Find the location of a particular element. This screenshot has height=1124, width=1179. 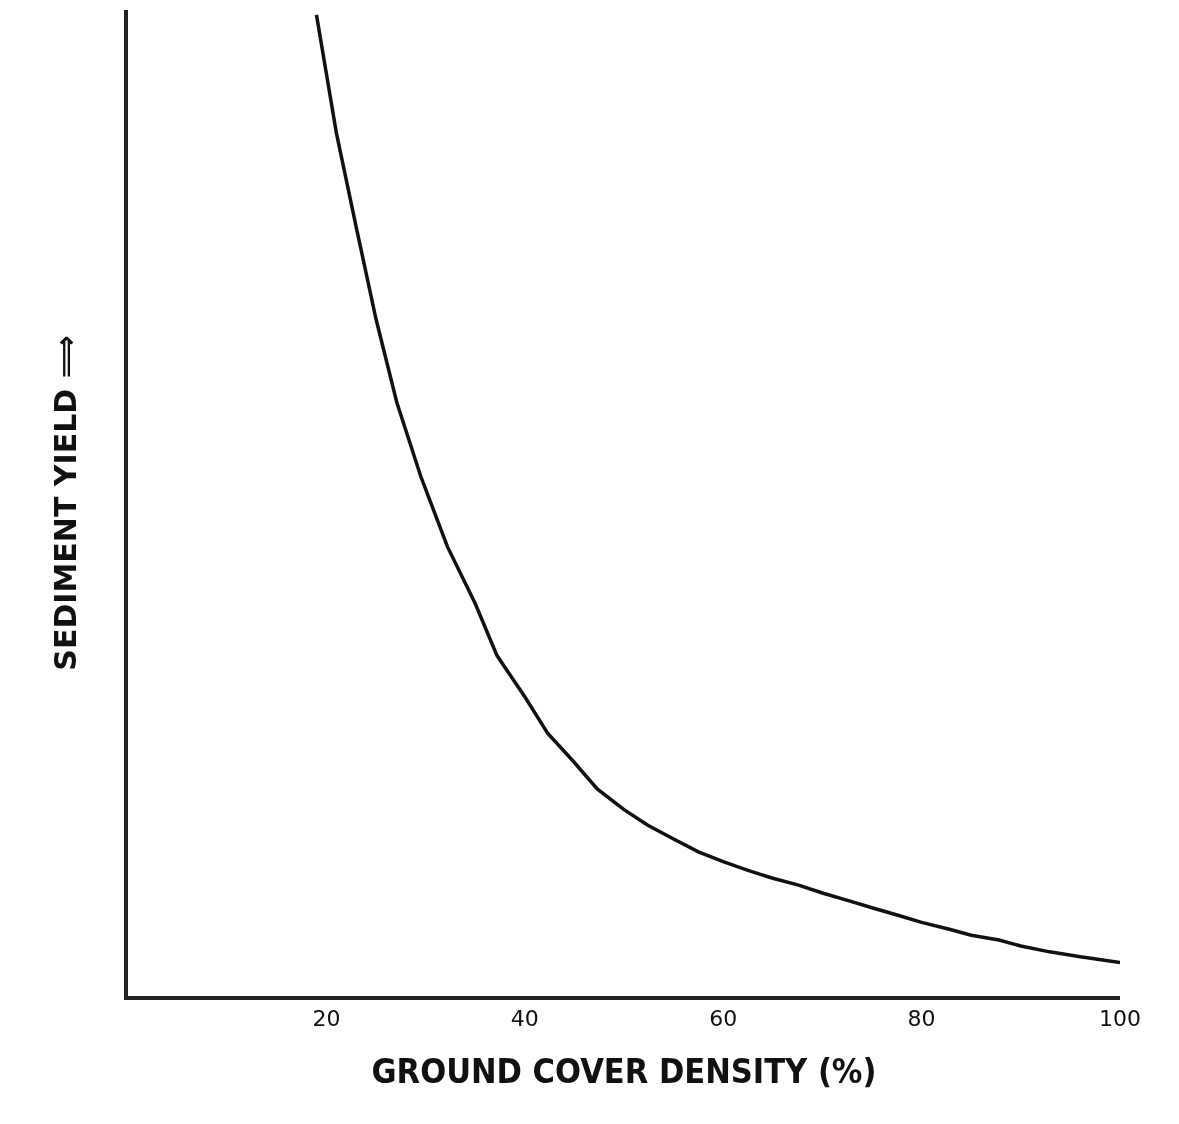

x-tick-label: 60 is located at coordinates (723, 1019).